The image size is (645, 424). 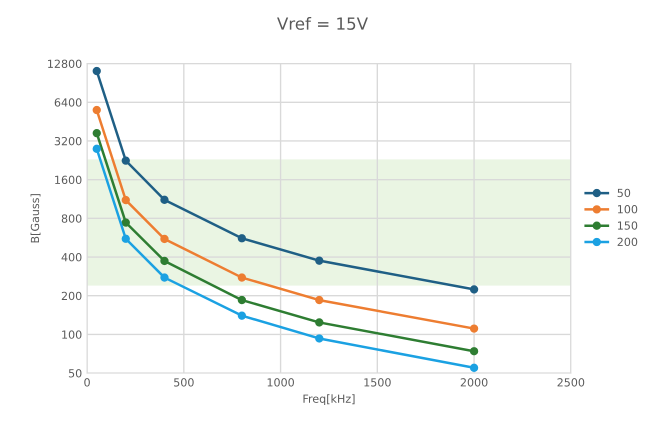 I want to click on y-tick-label: 800, so click(x=72, y=218).